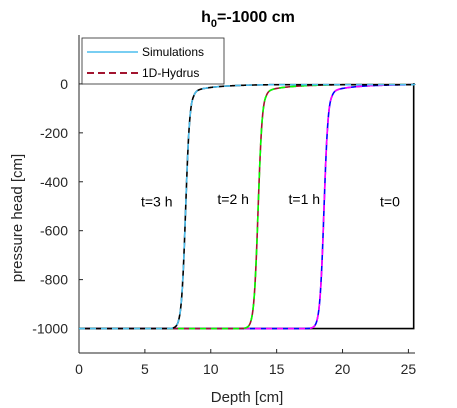 This screenshot has height=408, width=457. I want to click on x-tick-label: 20, so click(343, 369).